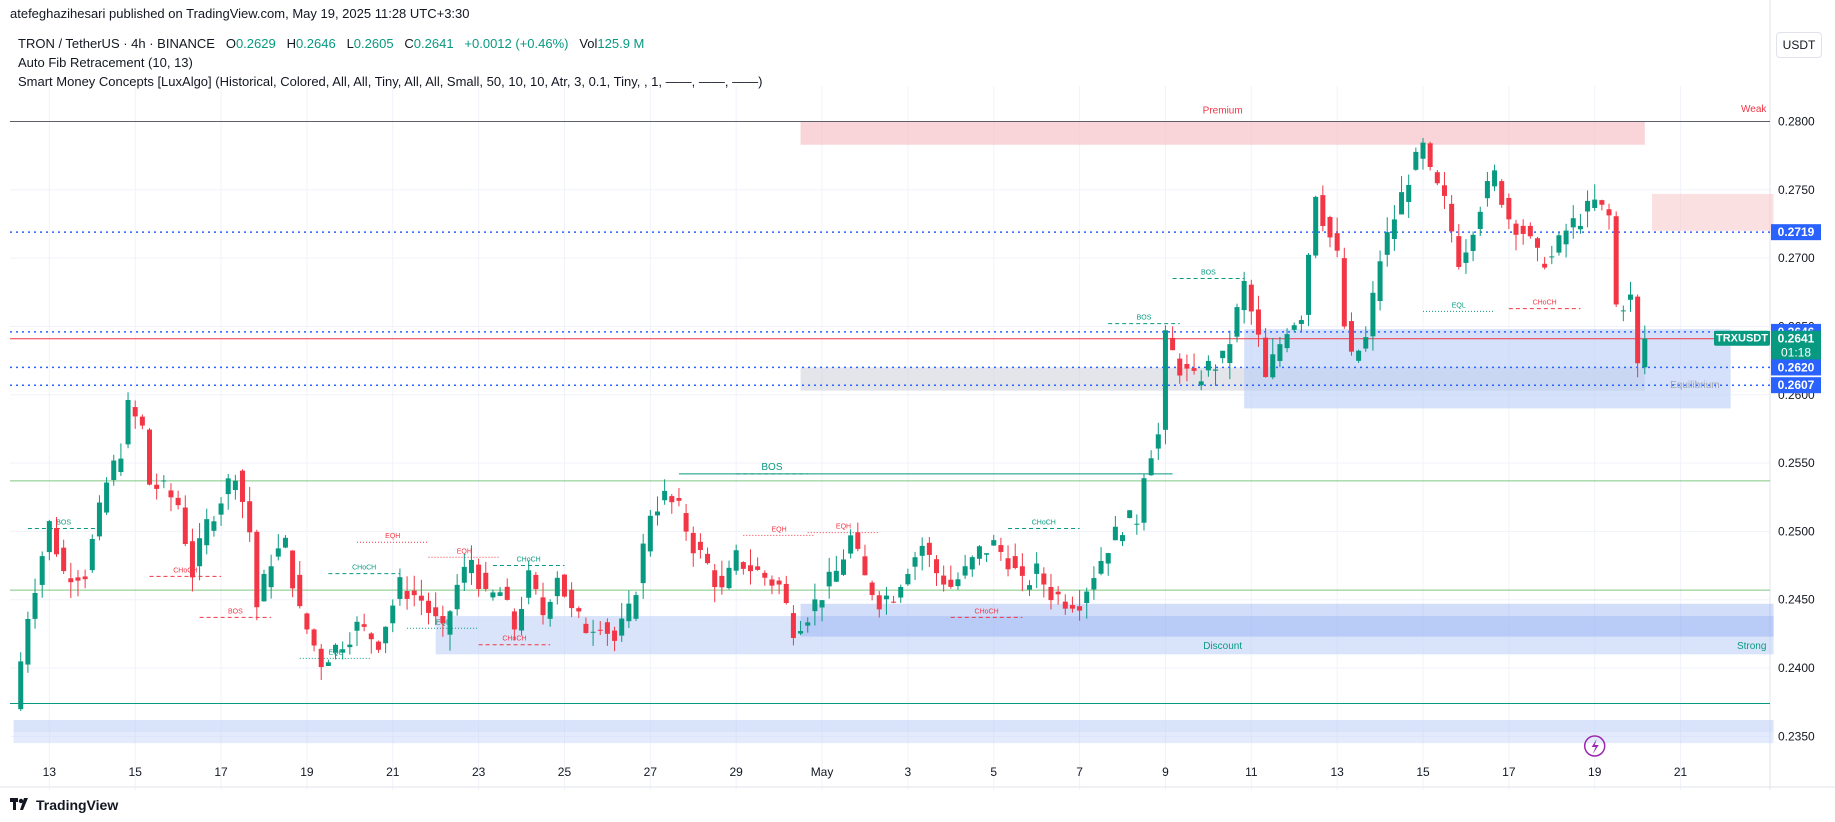  Describe the element at coordinates (1545, 303) in the screenshot. I see `structure-label: CHoCH` at that location.